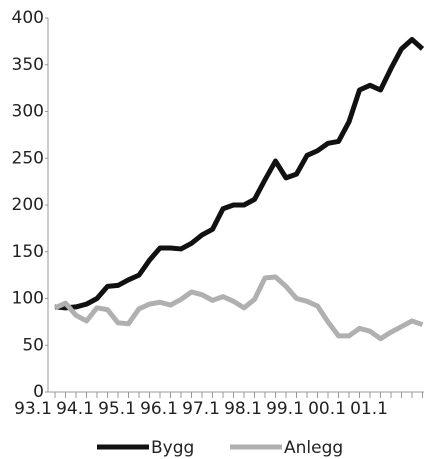 Image resolution: width=424 pixels, height=459 pixels. Describe the element at coordinates (238, 308) in the screenshot. I see `series-line` at that location.